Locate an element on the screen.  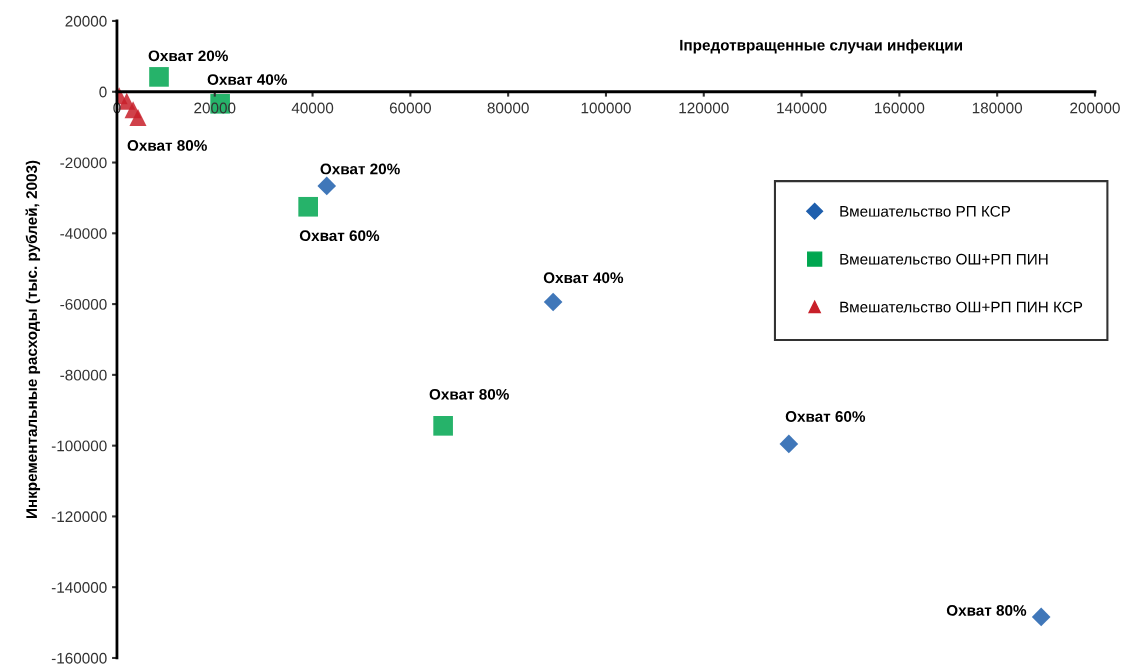
y-tick-label: -80000 is located at coordinates (83, 375).